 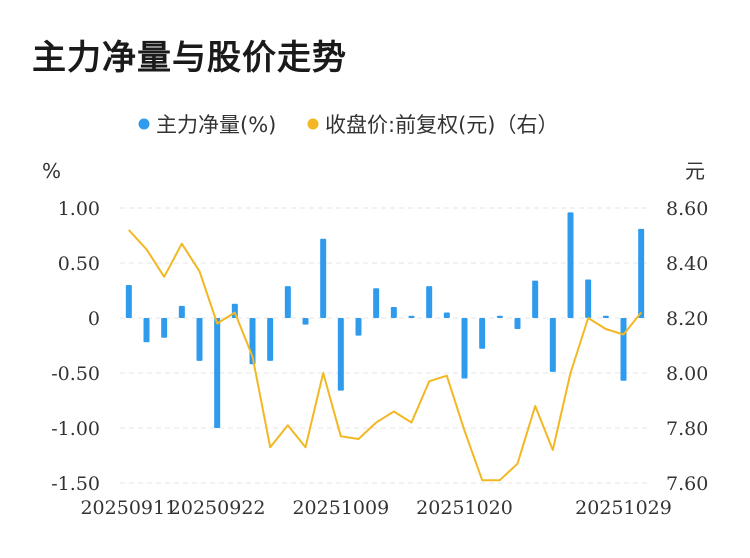 What do you see at coordinates (75, 374) in the screenshot?
I see `left-tick-label: -0.50` at bounding box center [75, 374].